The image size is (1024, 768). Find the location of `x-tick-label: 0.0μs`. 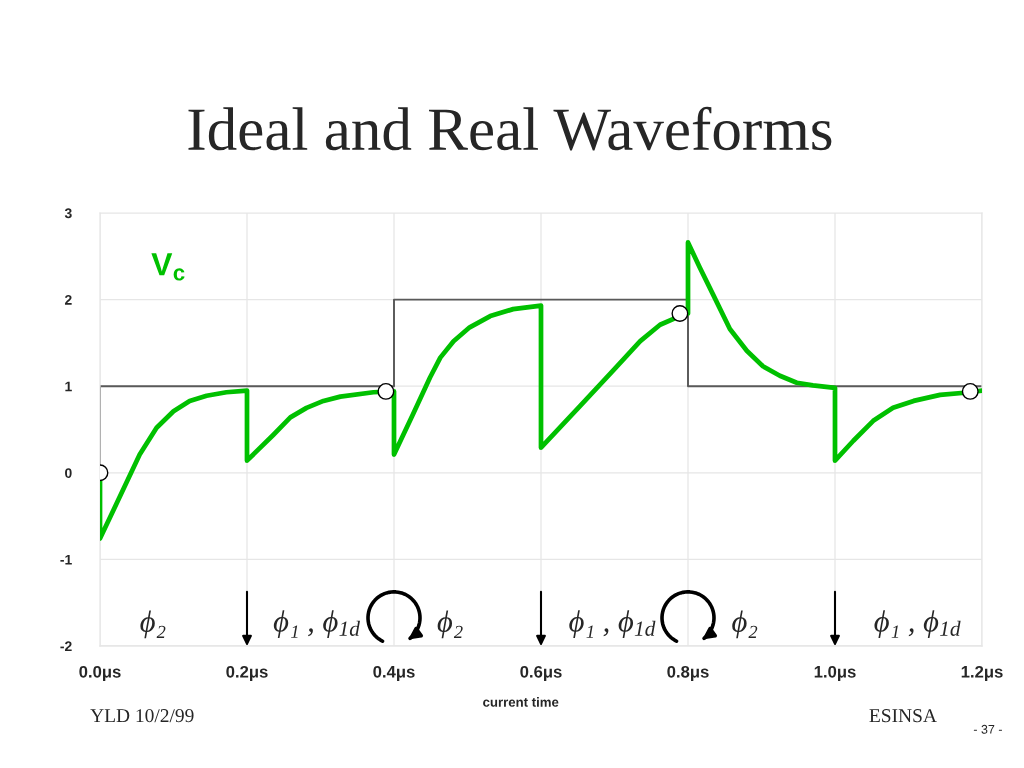

x-tick-label: 0.0μs is located at coordinates (100, 673).